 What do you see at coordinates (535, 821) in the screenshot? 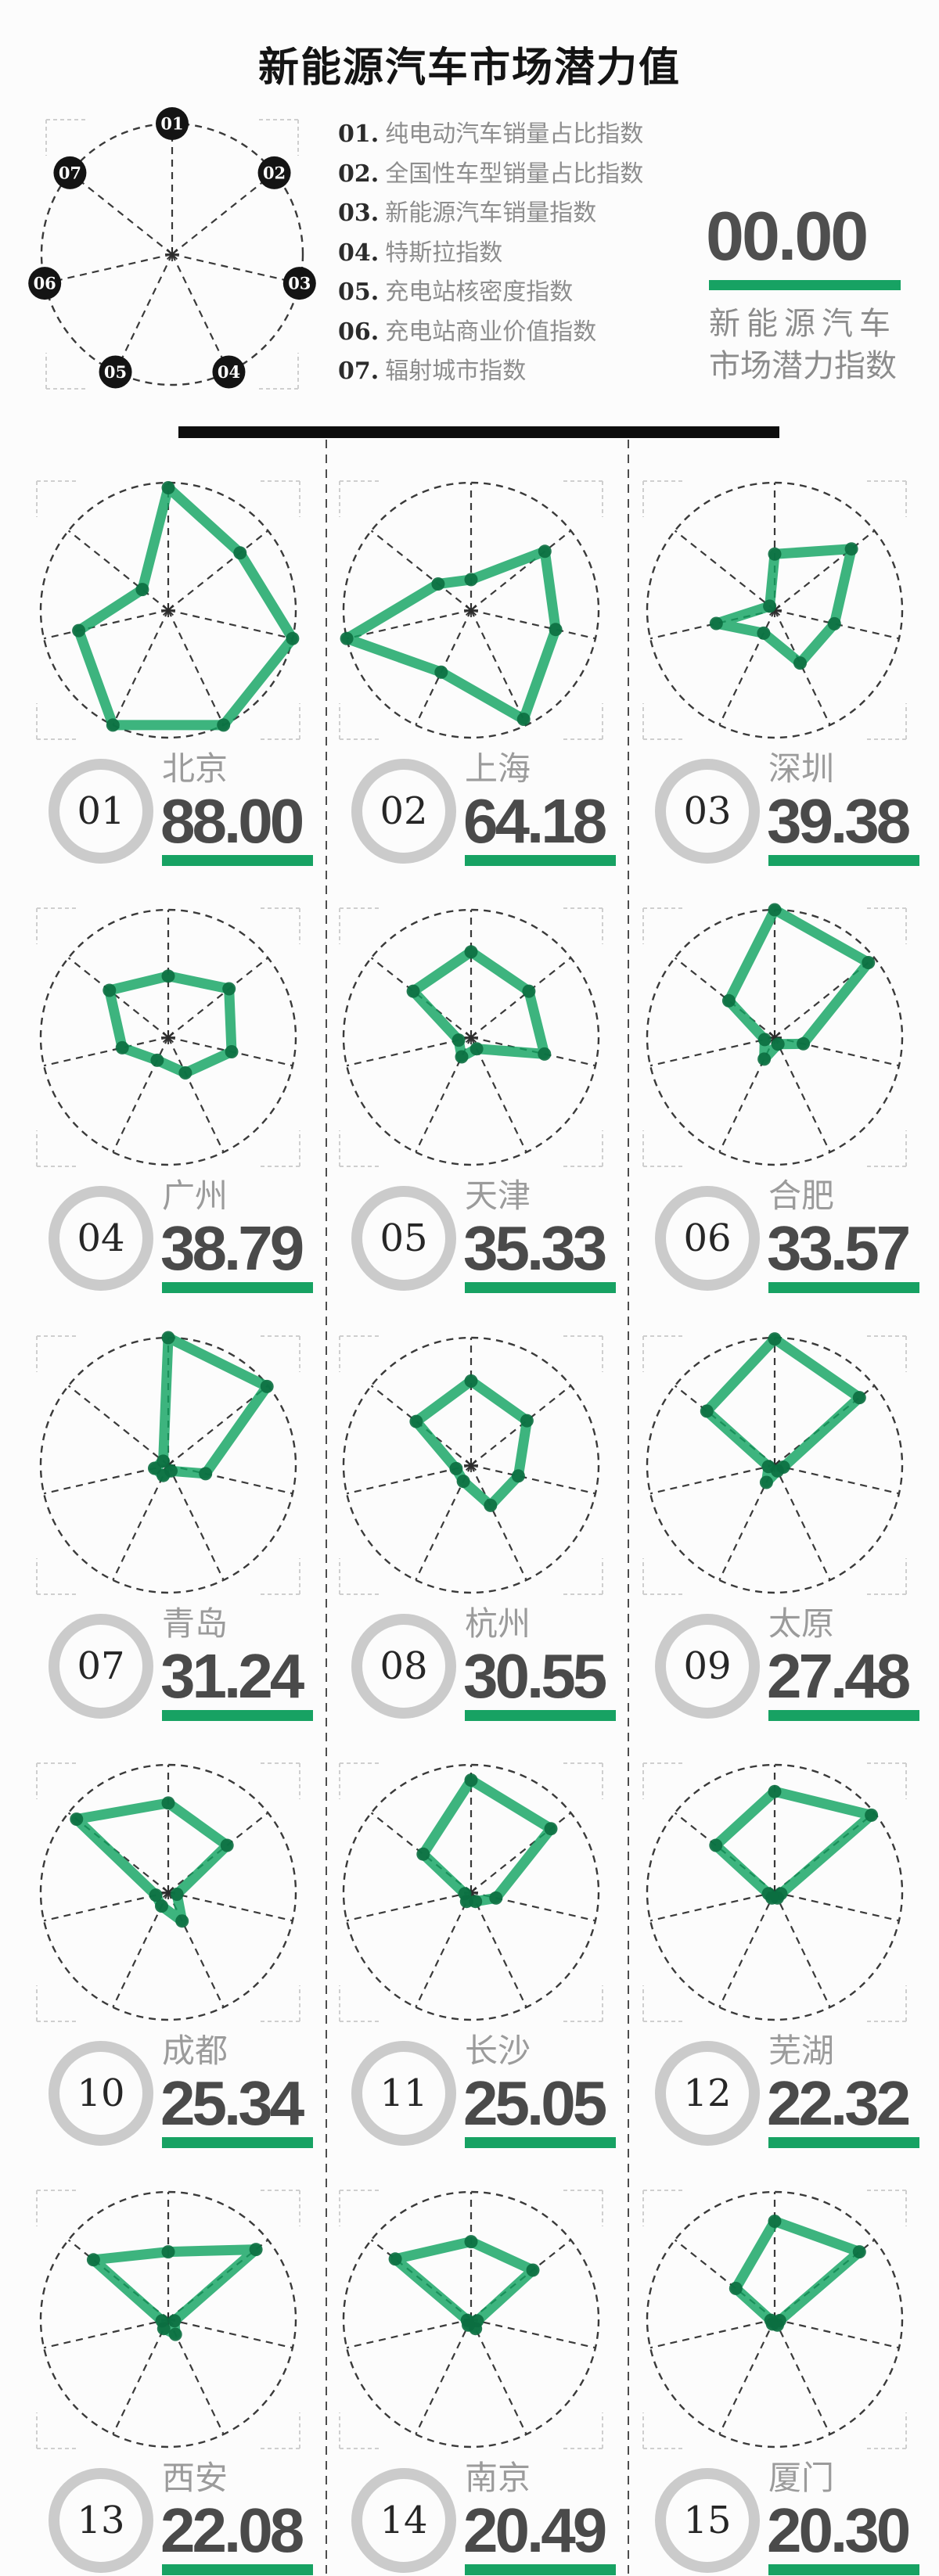
I see `potential-score: 64.18` at bounding box center [535, 821].